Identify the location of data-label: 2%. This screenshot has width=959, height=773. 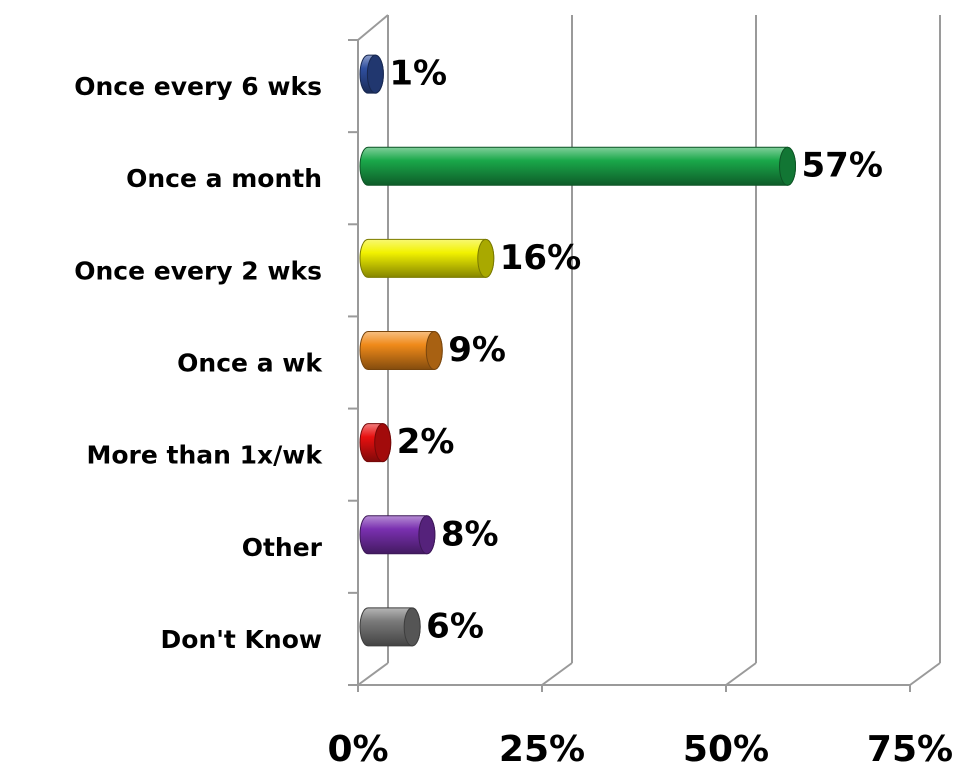
(426, 442).